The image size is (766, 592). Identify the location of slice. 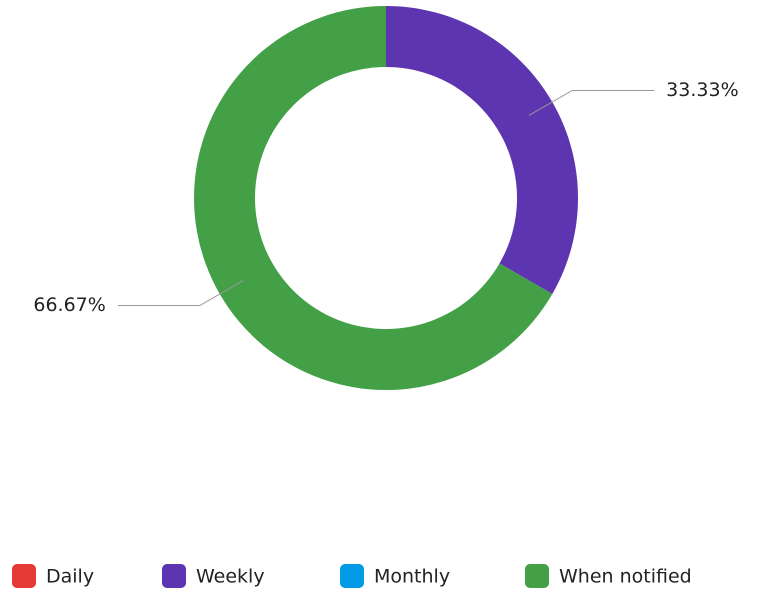
(482, 149).